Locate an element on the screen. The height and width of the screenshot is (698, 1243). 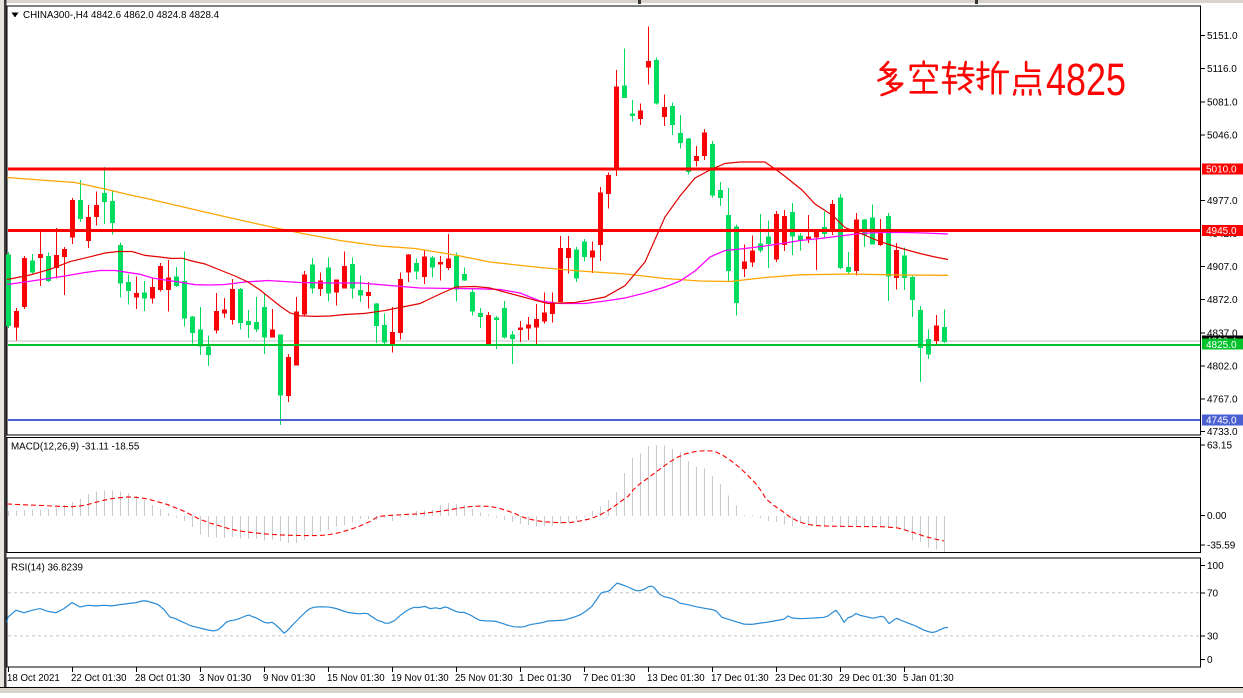
svg-text: 4825.0 is located at coordinates (1221, 345).